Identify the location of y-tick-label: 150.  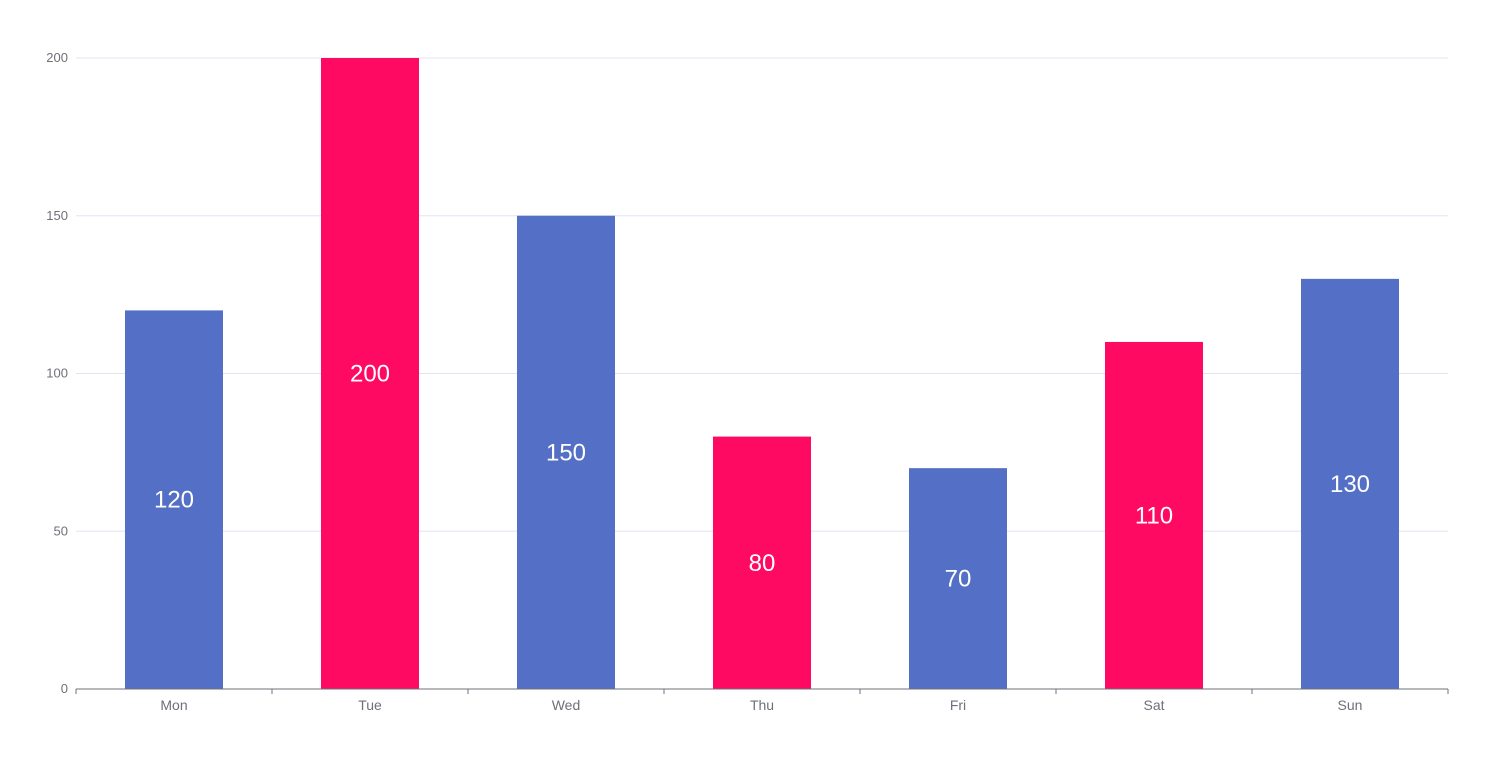
(57, 215).